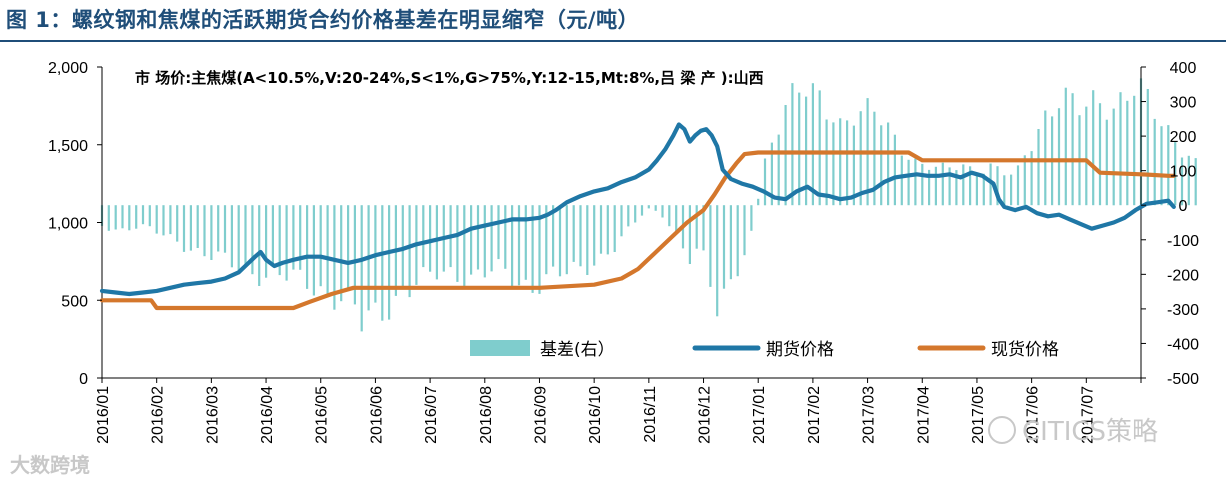 The width and height of the screenshot is (1226, 483). Describe the element at coordinates (68, 224) in the screenshot. I see `y-left-tick-label: 1,000` at that location.